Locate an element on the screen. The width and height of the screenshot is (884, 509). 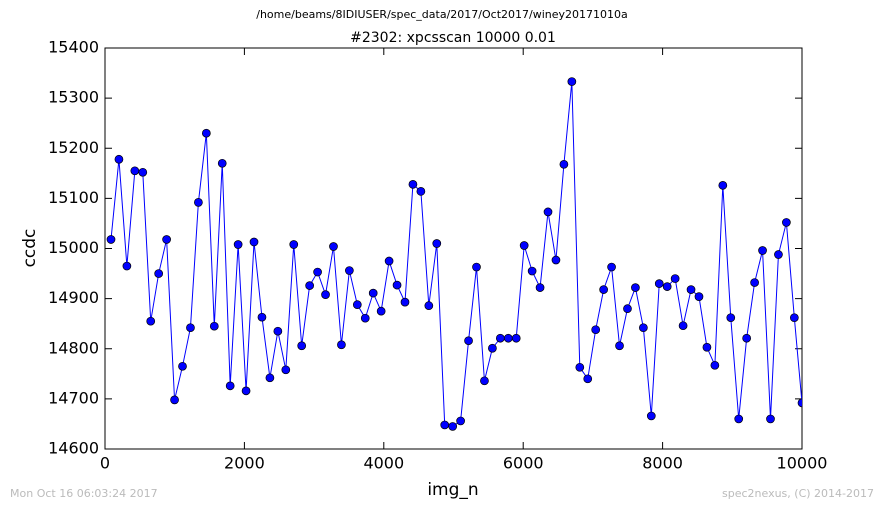
credit: spec2nexus, (C) 2014-2017 is located at coordinates (798, 493).